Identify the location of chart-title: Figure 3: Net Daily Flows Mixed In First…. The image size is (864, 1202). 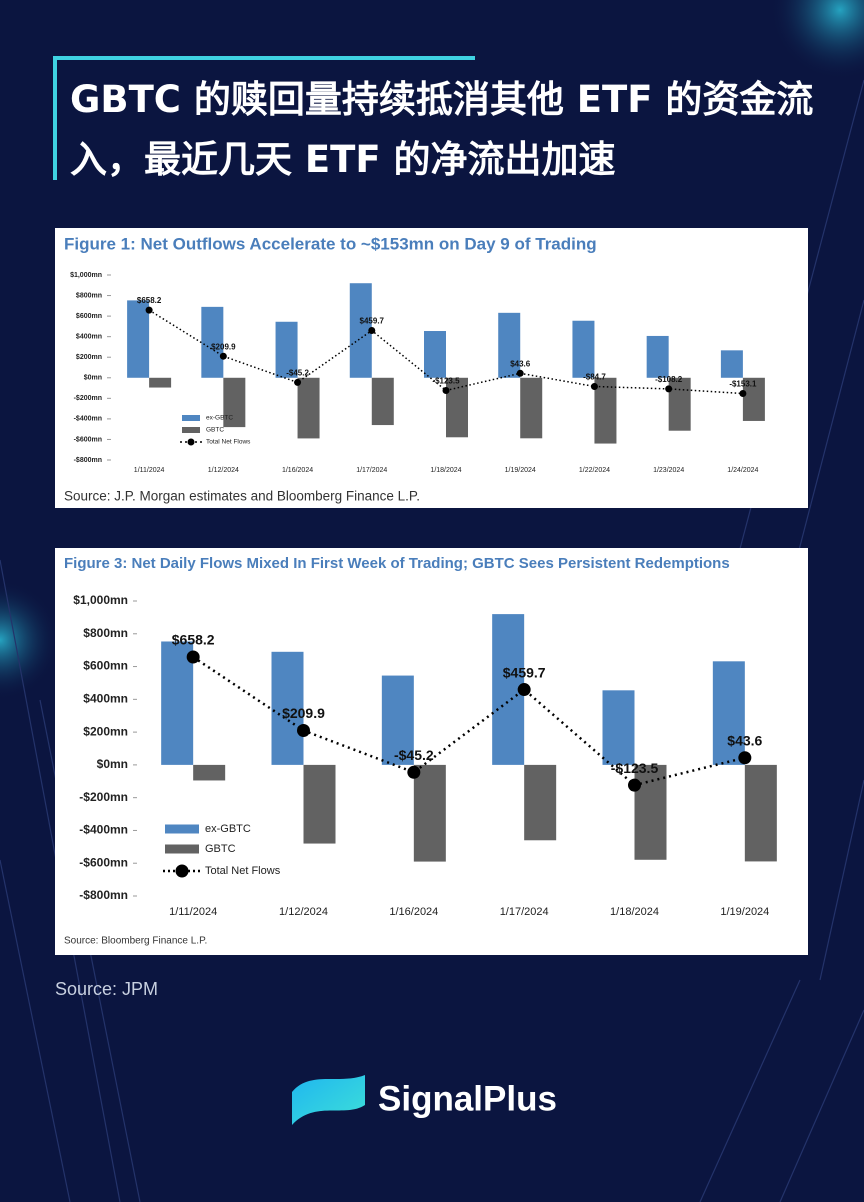
(397, 563).